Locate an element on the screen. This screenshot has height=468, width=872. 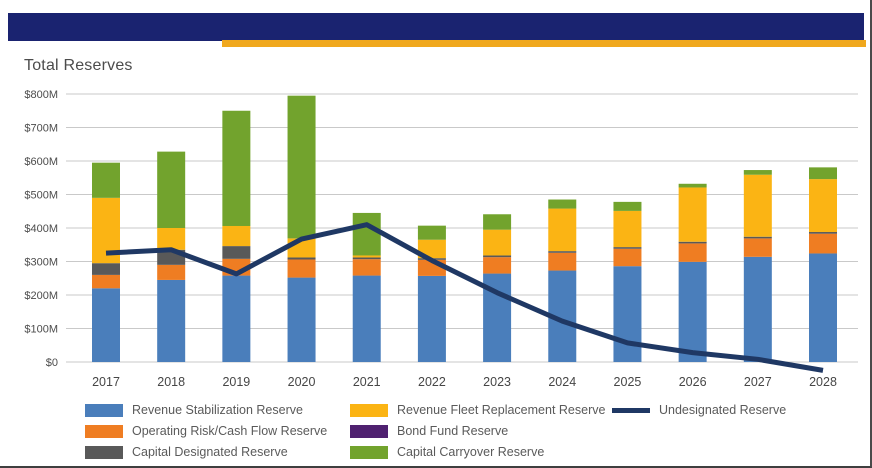
bar-2023-capital-carryover-reserve is located at coordinates (497, 222).